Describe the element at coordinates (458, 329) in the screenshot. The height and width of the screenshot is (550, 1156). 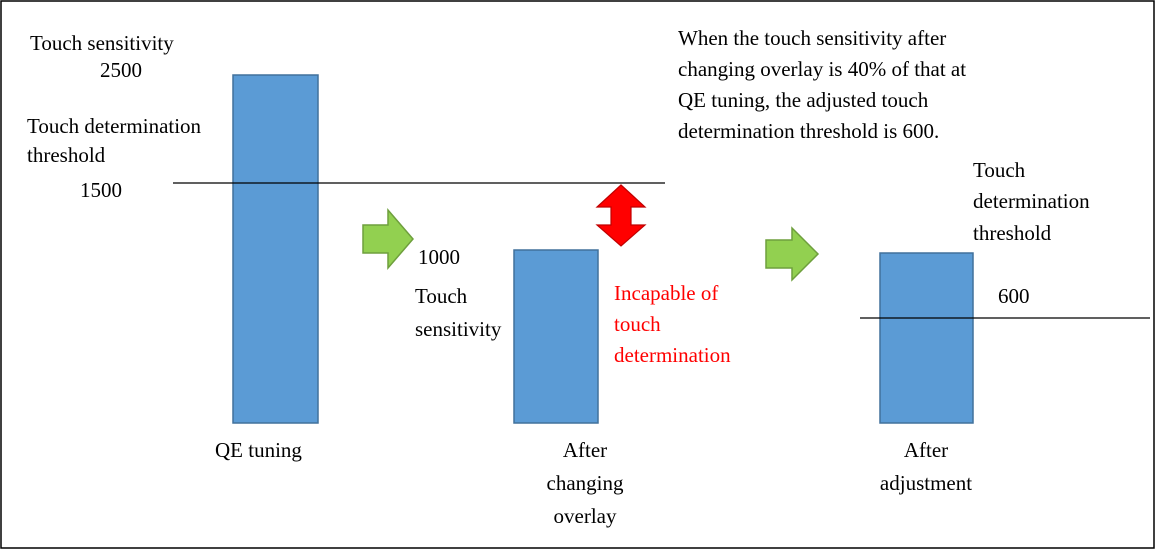
I see `label: sensitivity` at that location.